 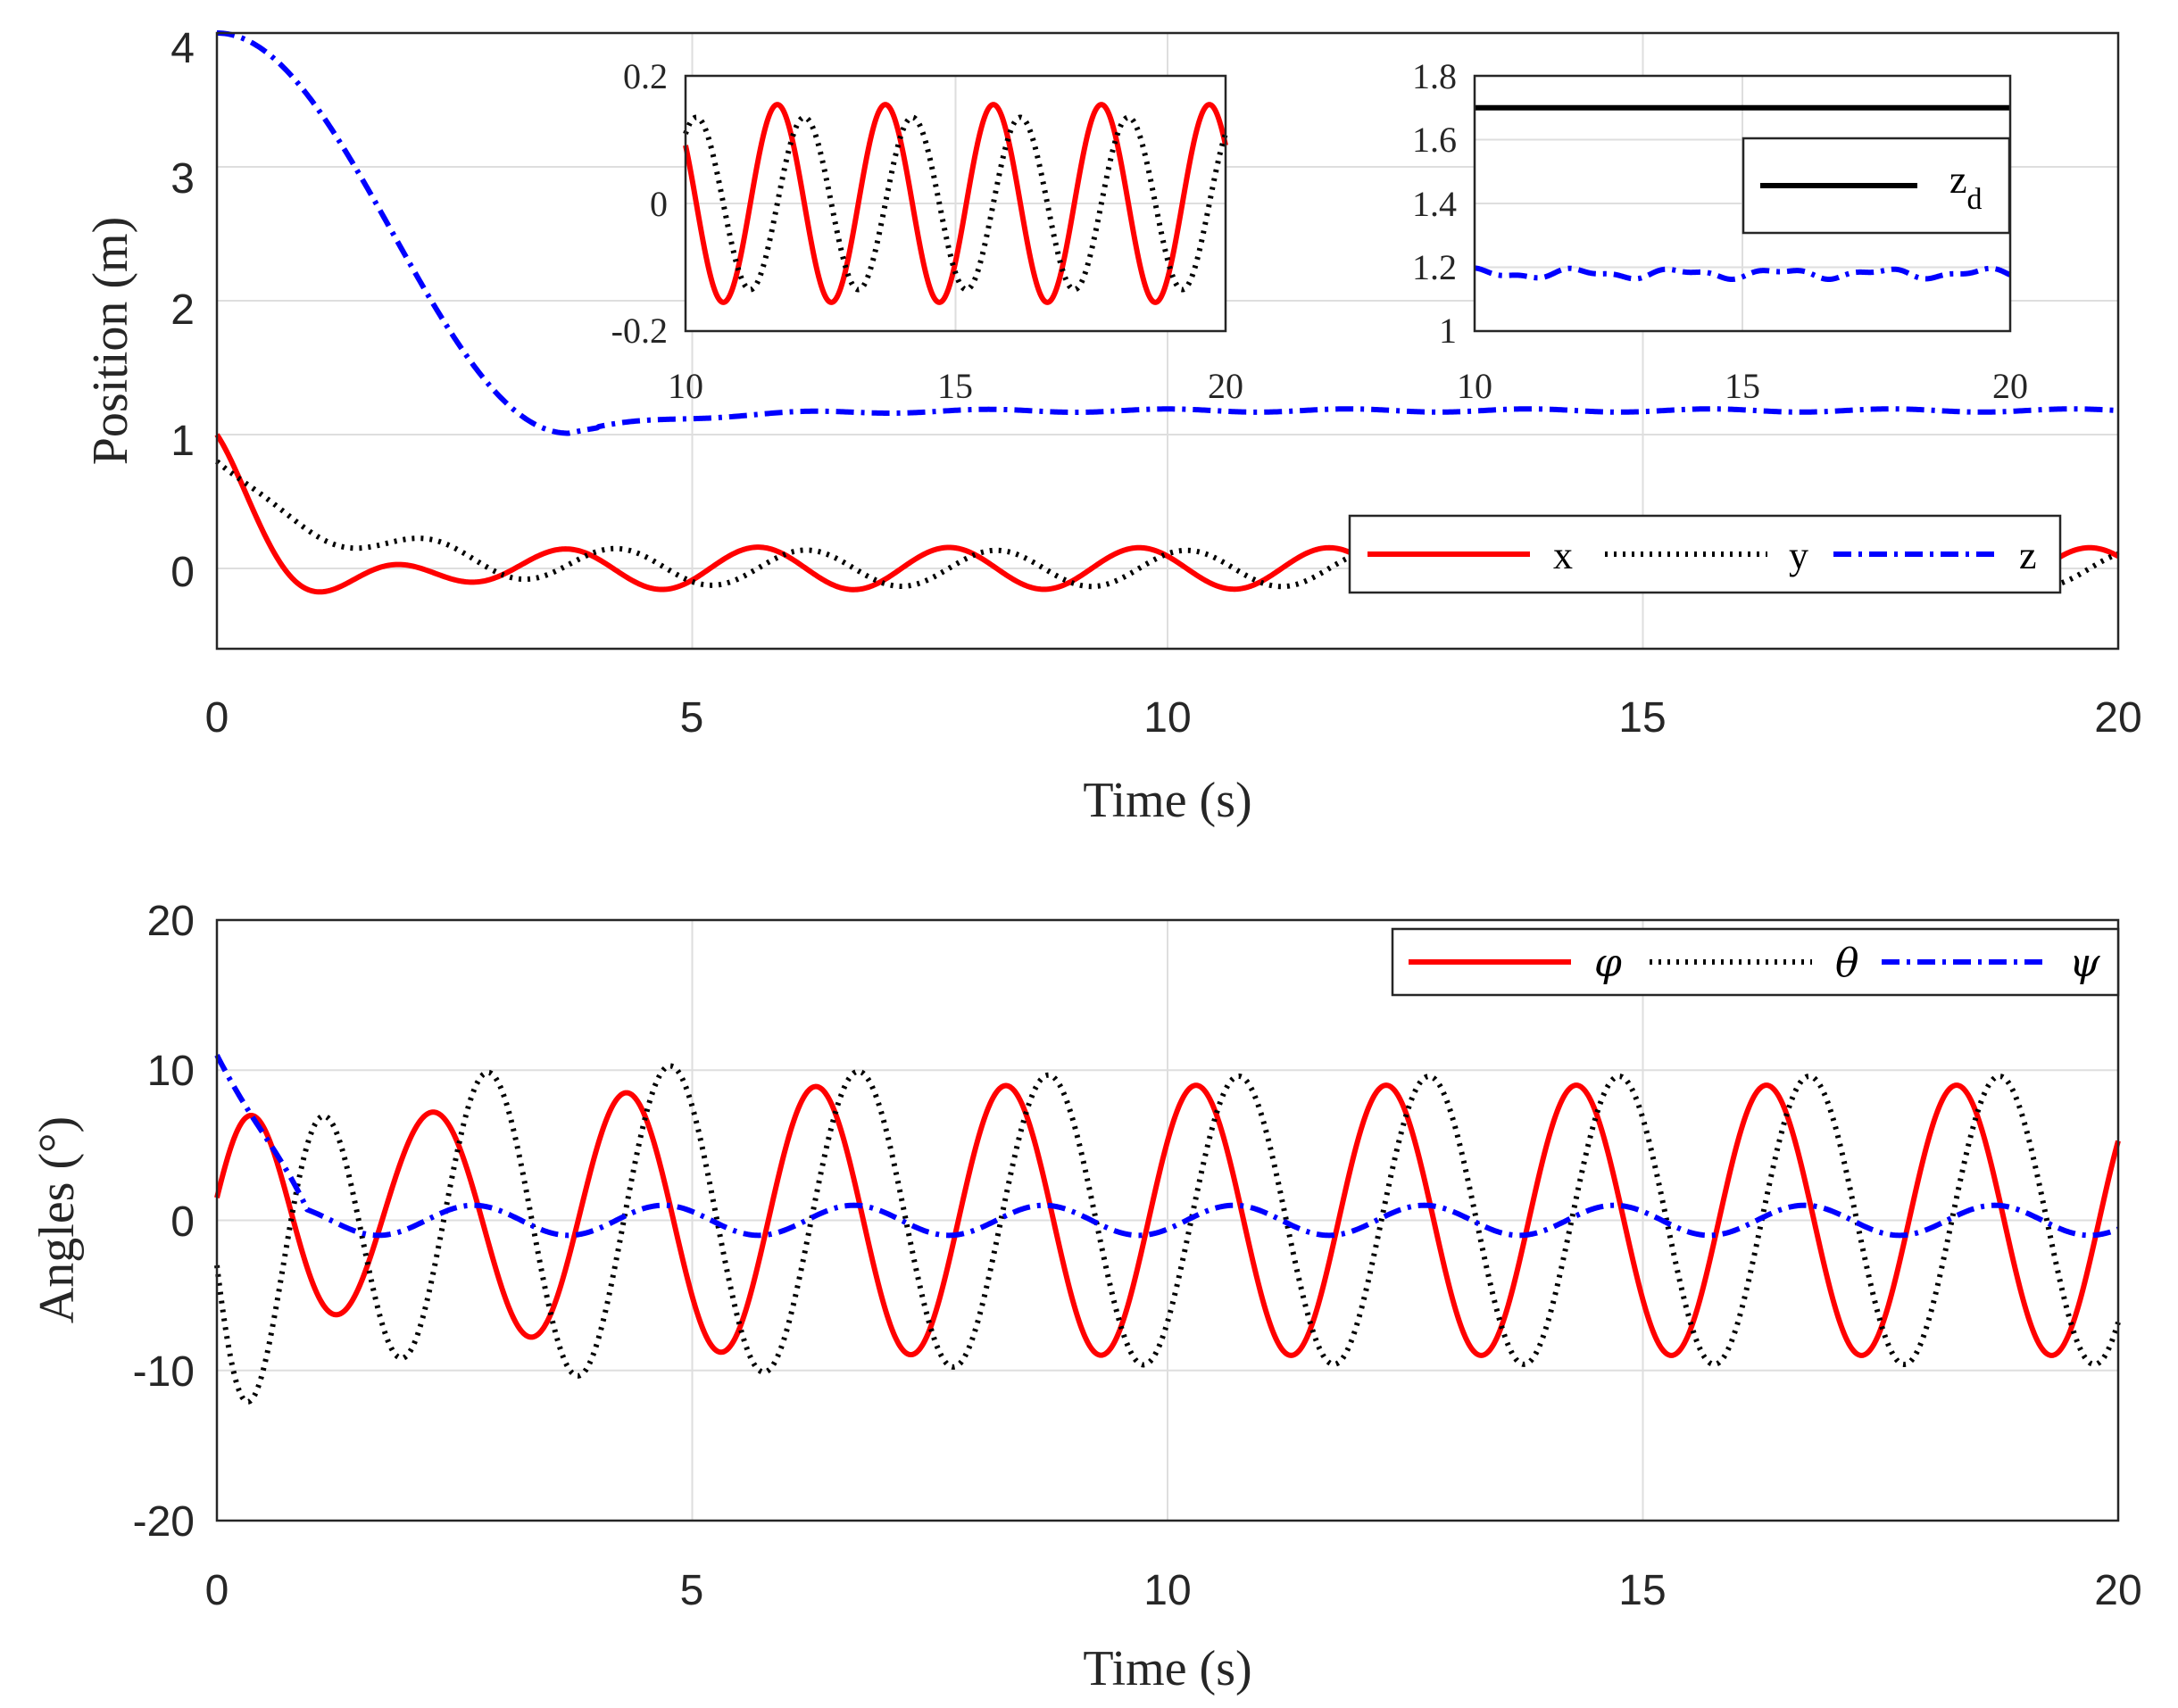 I want to click on inset-z: 1 1.2 1.4 1.6 1.8 10 15 20 zd, so click(x=1720, y=231).